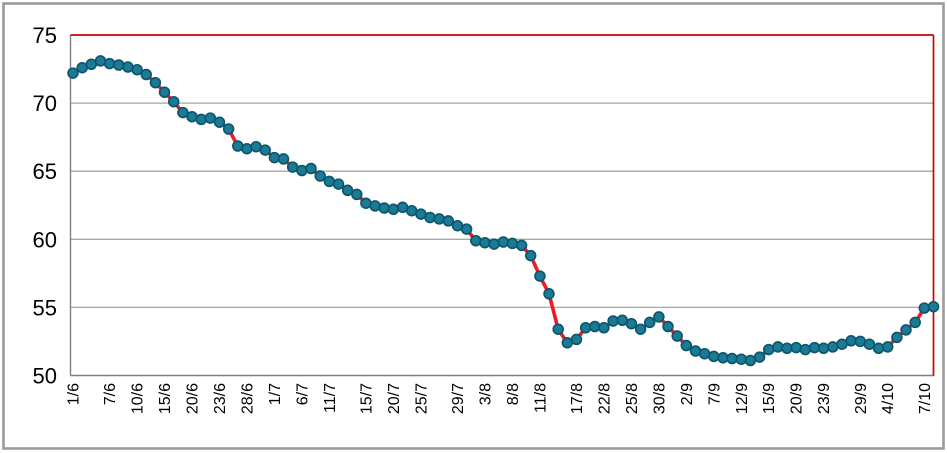  What do you see at coordinates (45, 103) in the screenshot?
I see `y-tick-label: 70` at bounding box center [45, 103].